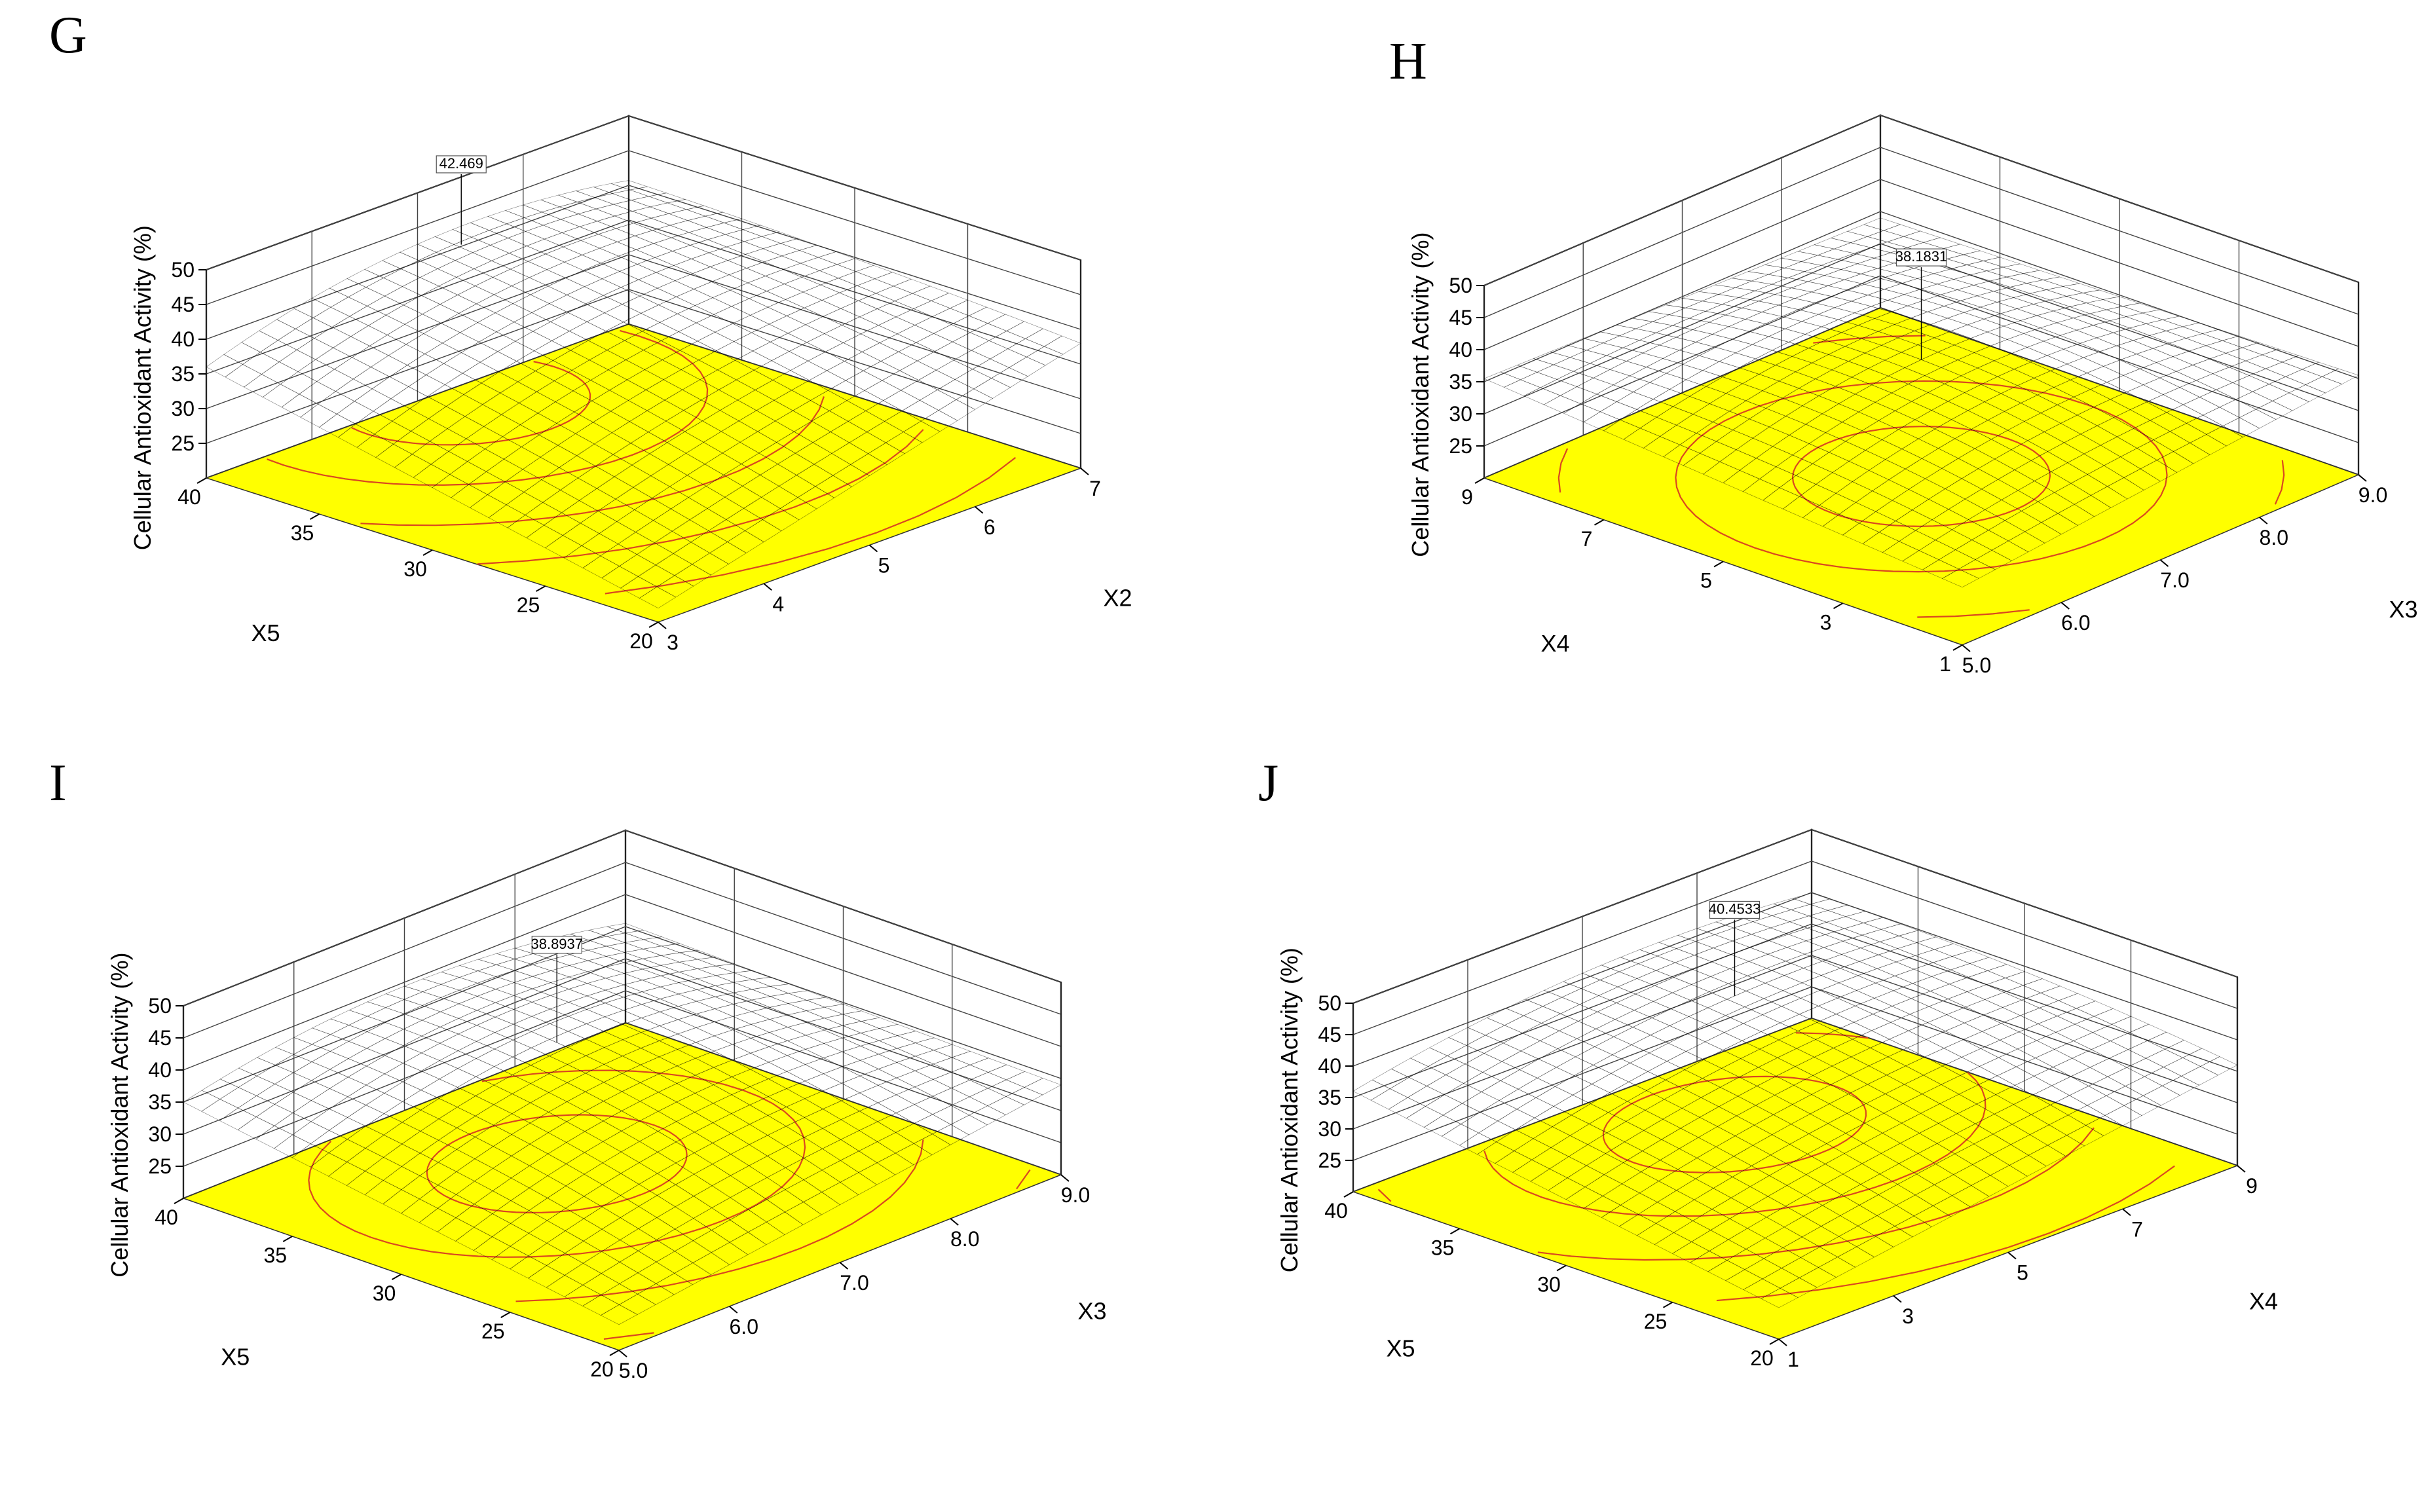 This screenshot has height=1512, width=2424. Describe the element at coordinates (2137, 1229) in the screenshot. I see `right-tick-label: 7` at that location.